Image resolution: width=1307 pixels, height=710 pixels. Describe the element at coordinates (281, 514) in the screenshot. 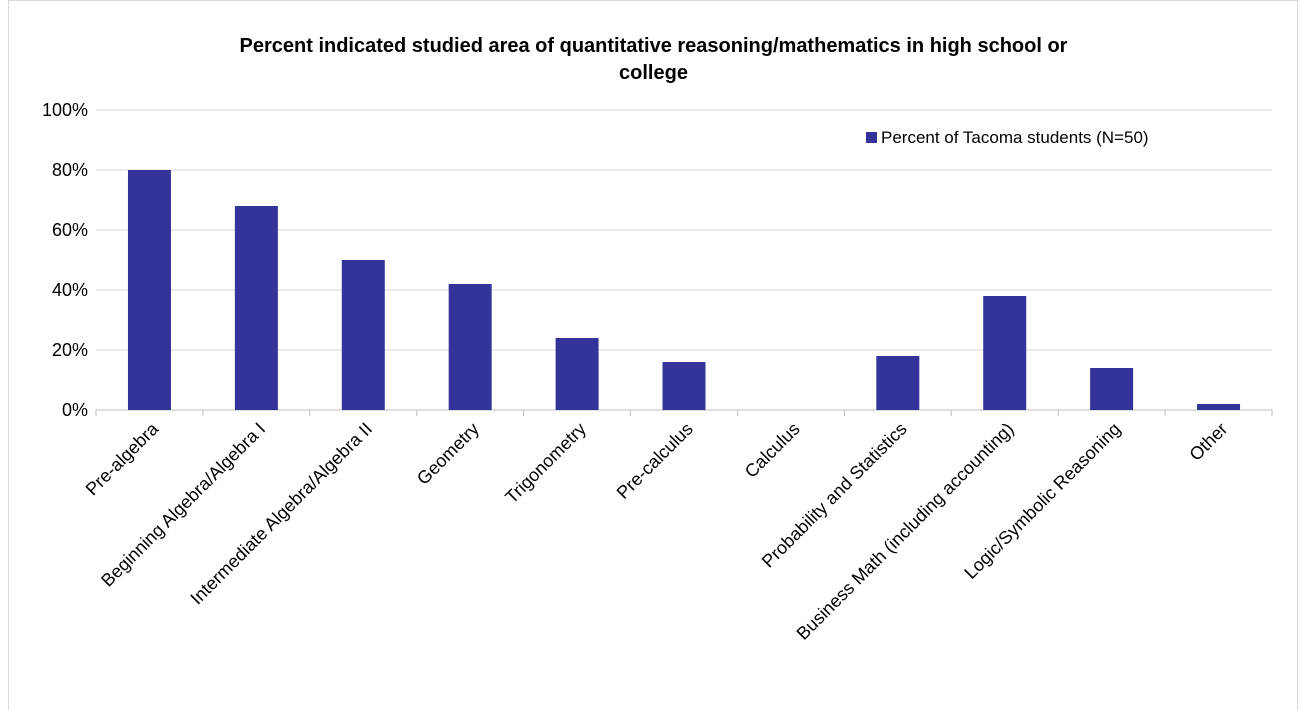

I see `x-tick-label: Intermediate Algebra/Algebra II` at that location.